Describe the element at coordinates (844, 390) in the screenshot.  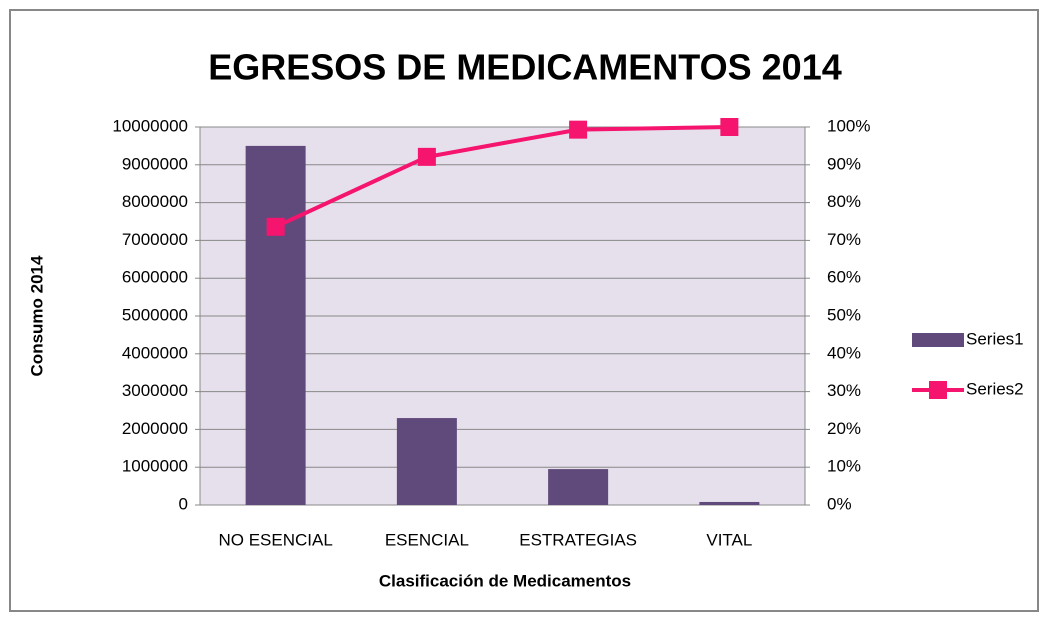
I see `y2-tick-label: 30%` at that location.